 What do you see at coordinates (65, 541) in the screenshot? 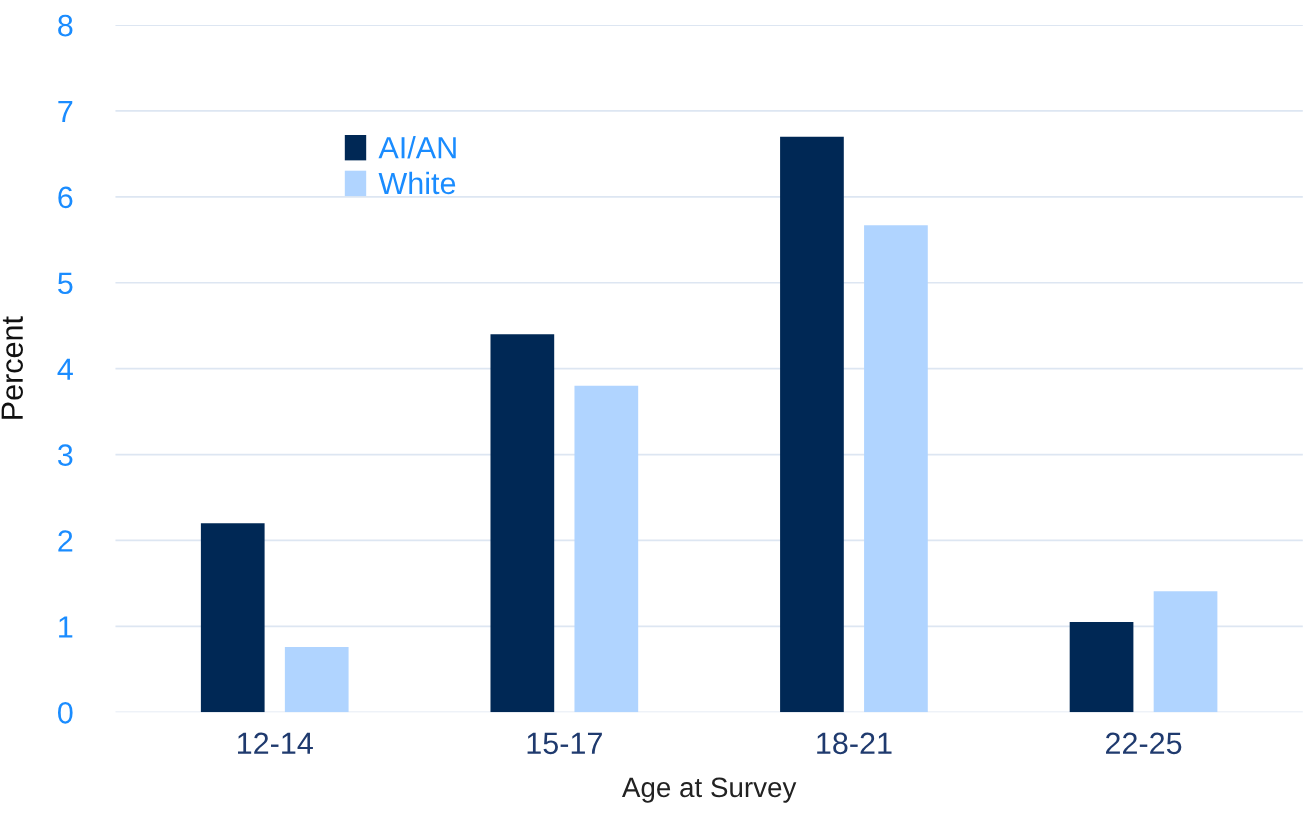
I see `y-tick-label: 2` at bounding box center [65, 541].